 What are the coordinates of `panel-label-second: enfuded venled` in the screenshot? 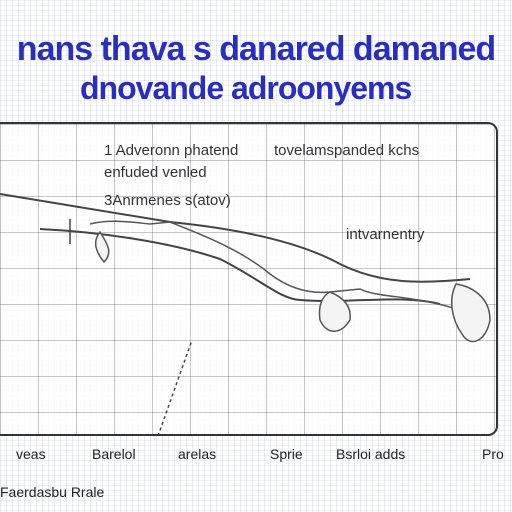 It's located at (155, 172).